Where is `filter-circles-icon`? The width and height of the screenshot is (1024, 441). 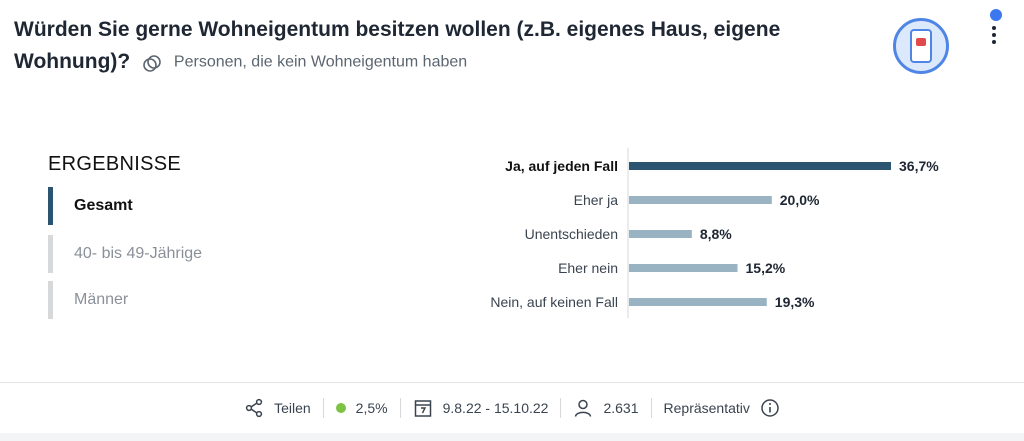
filter-circles-icon is located at coordinates (152, 62).